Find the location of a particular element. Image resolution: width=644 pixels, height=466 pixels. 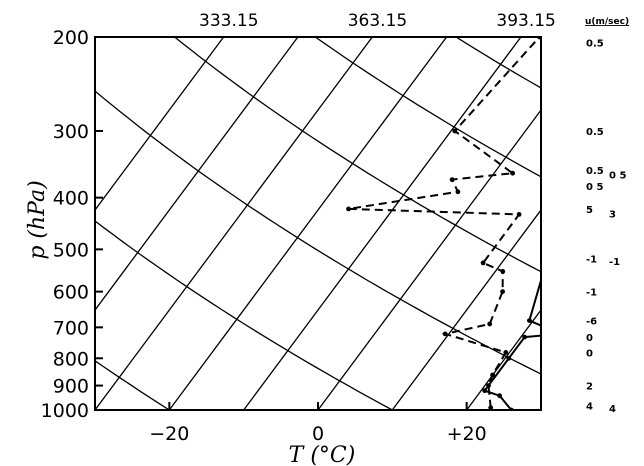

wind-value: 3 is located at coordinates (612, 214).